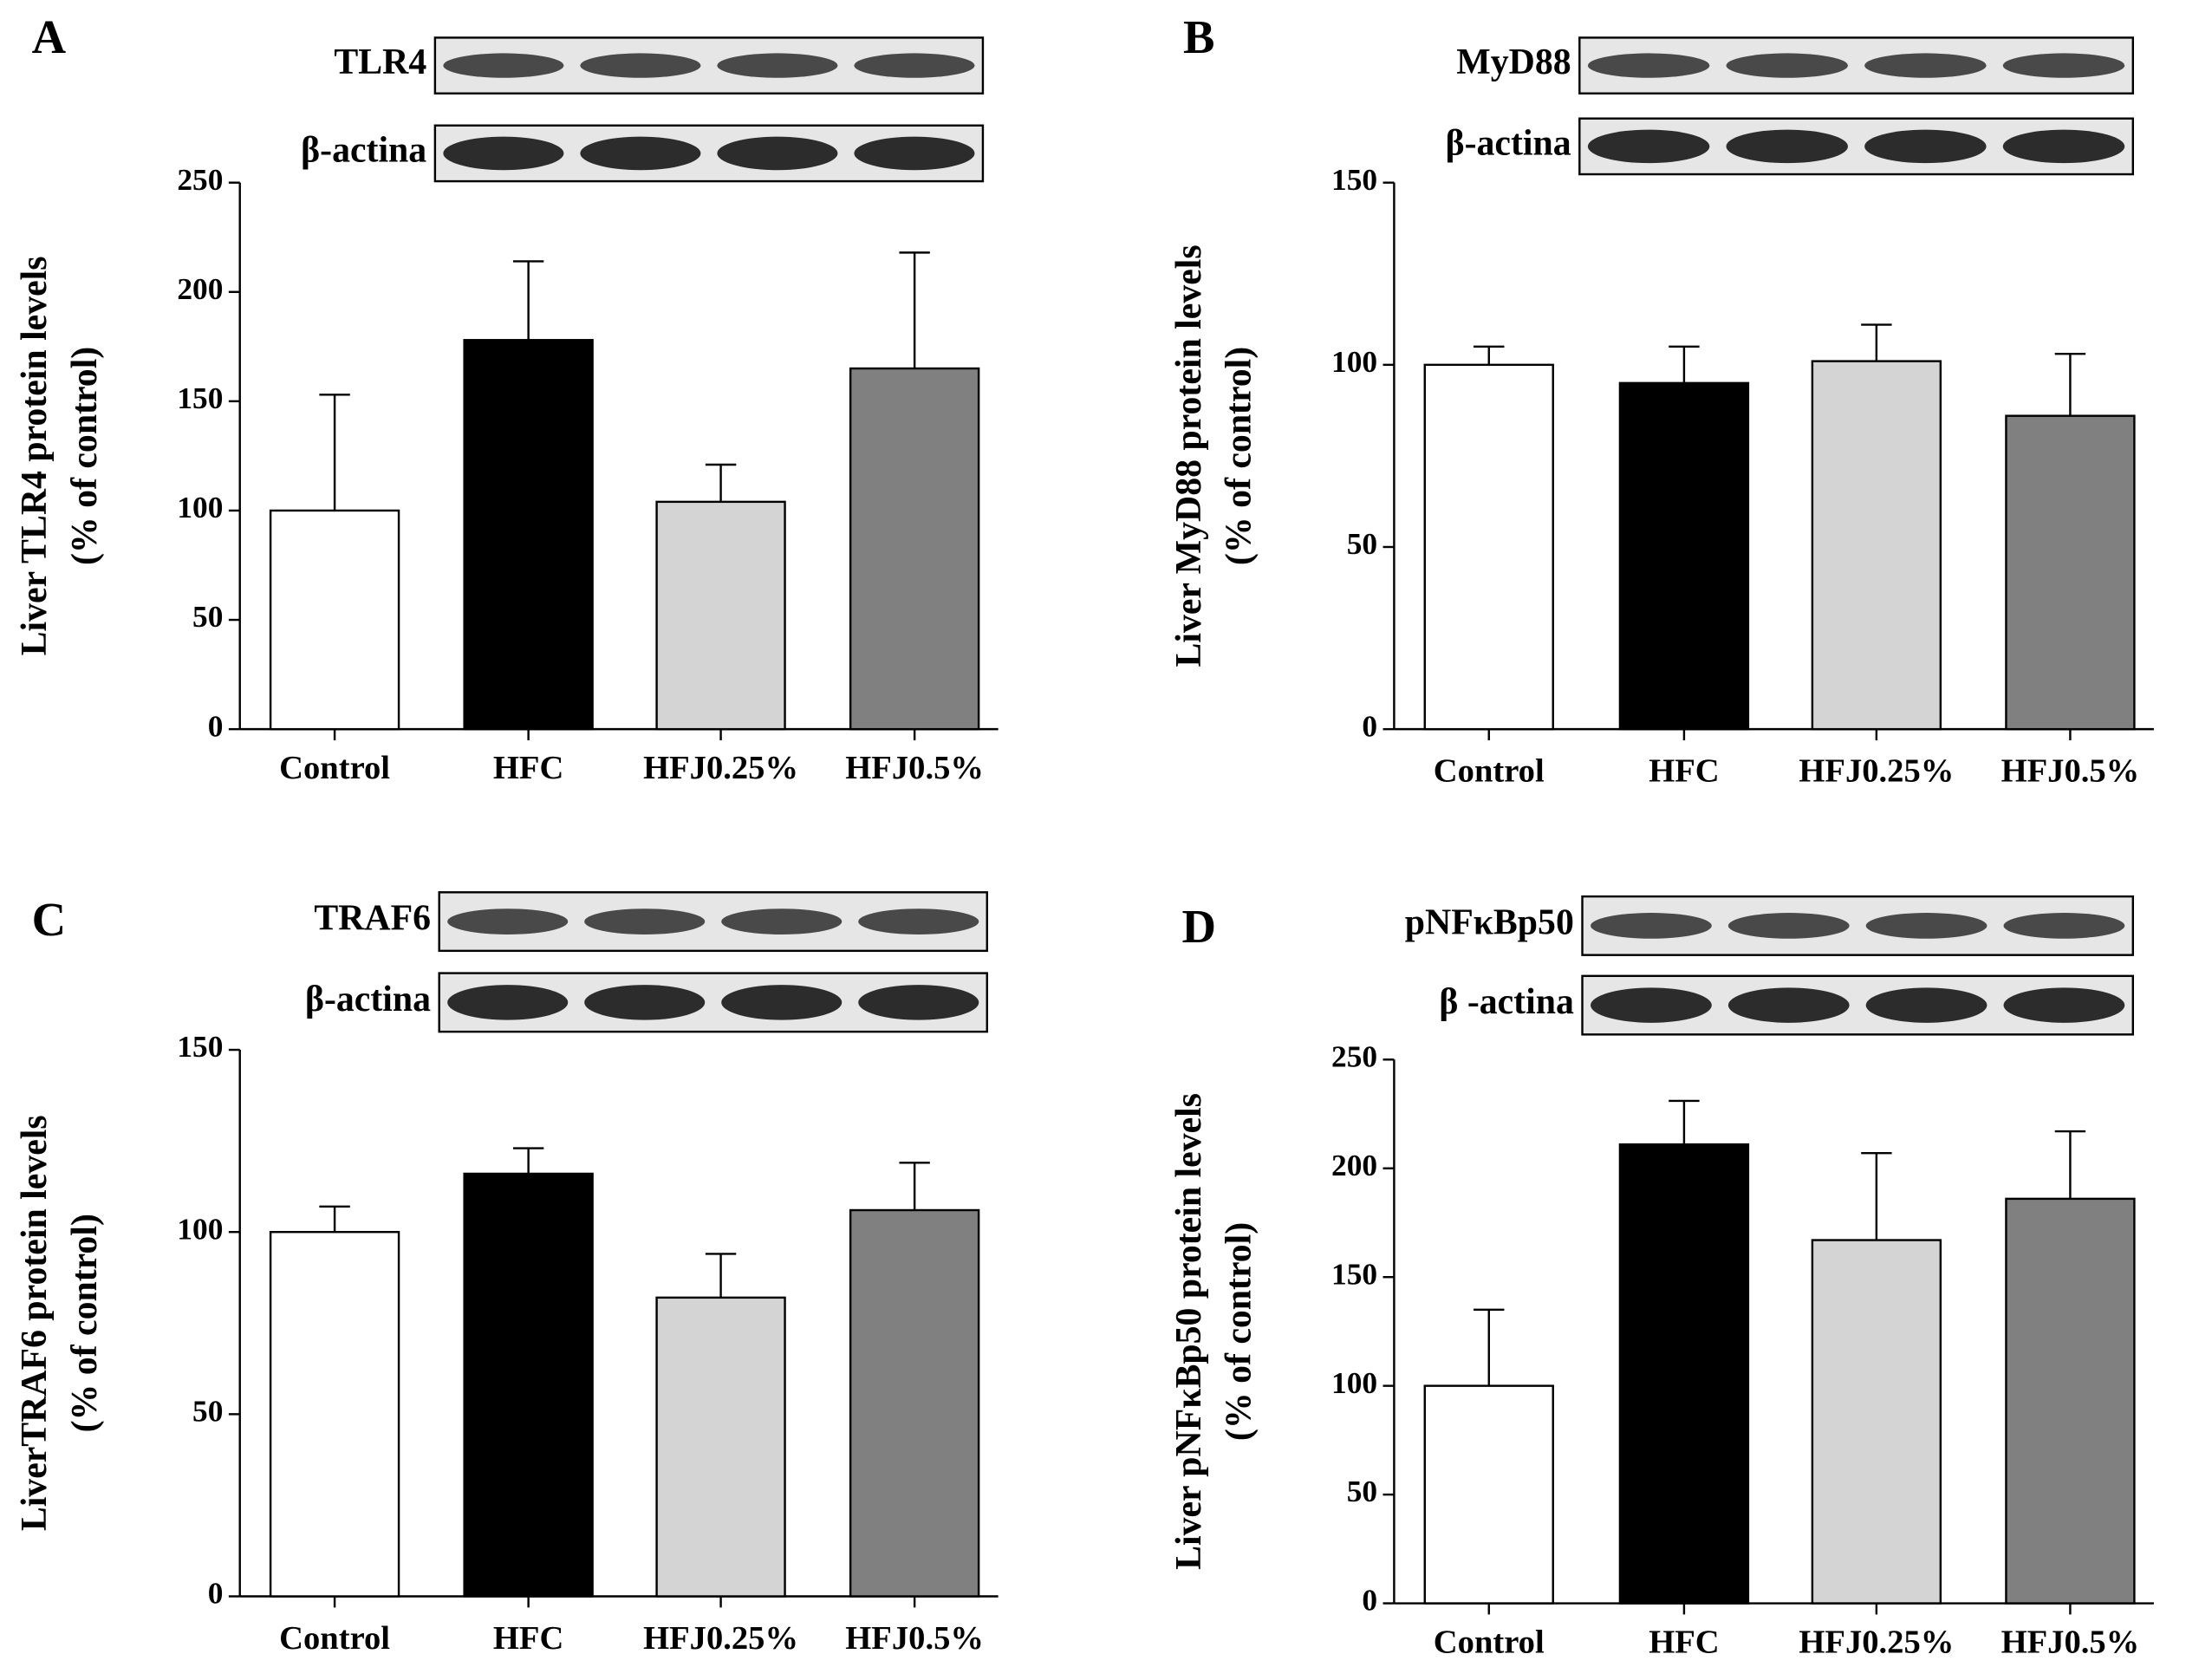  Describe the element at coordinates (49, 36) in the screenshot. I see `panel-label: A` at that location.